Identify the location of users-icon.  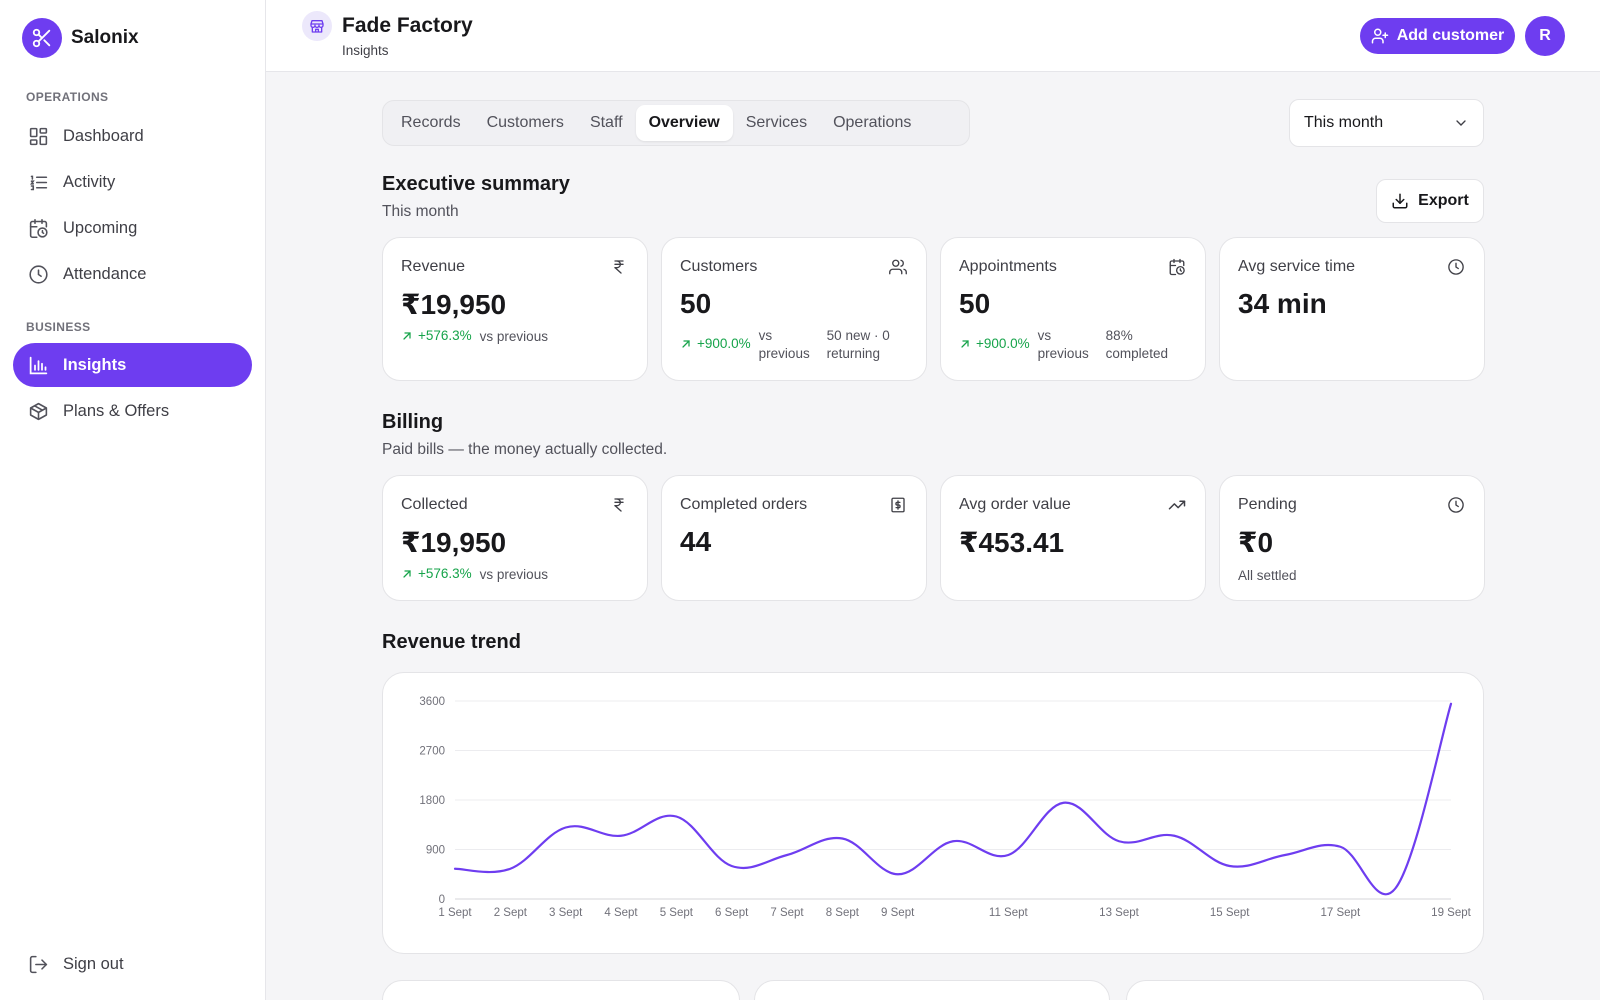
(898, 267).